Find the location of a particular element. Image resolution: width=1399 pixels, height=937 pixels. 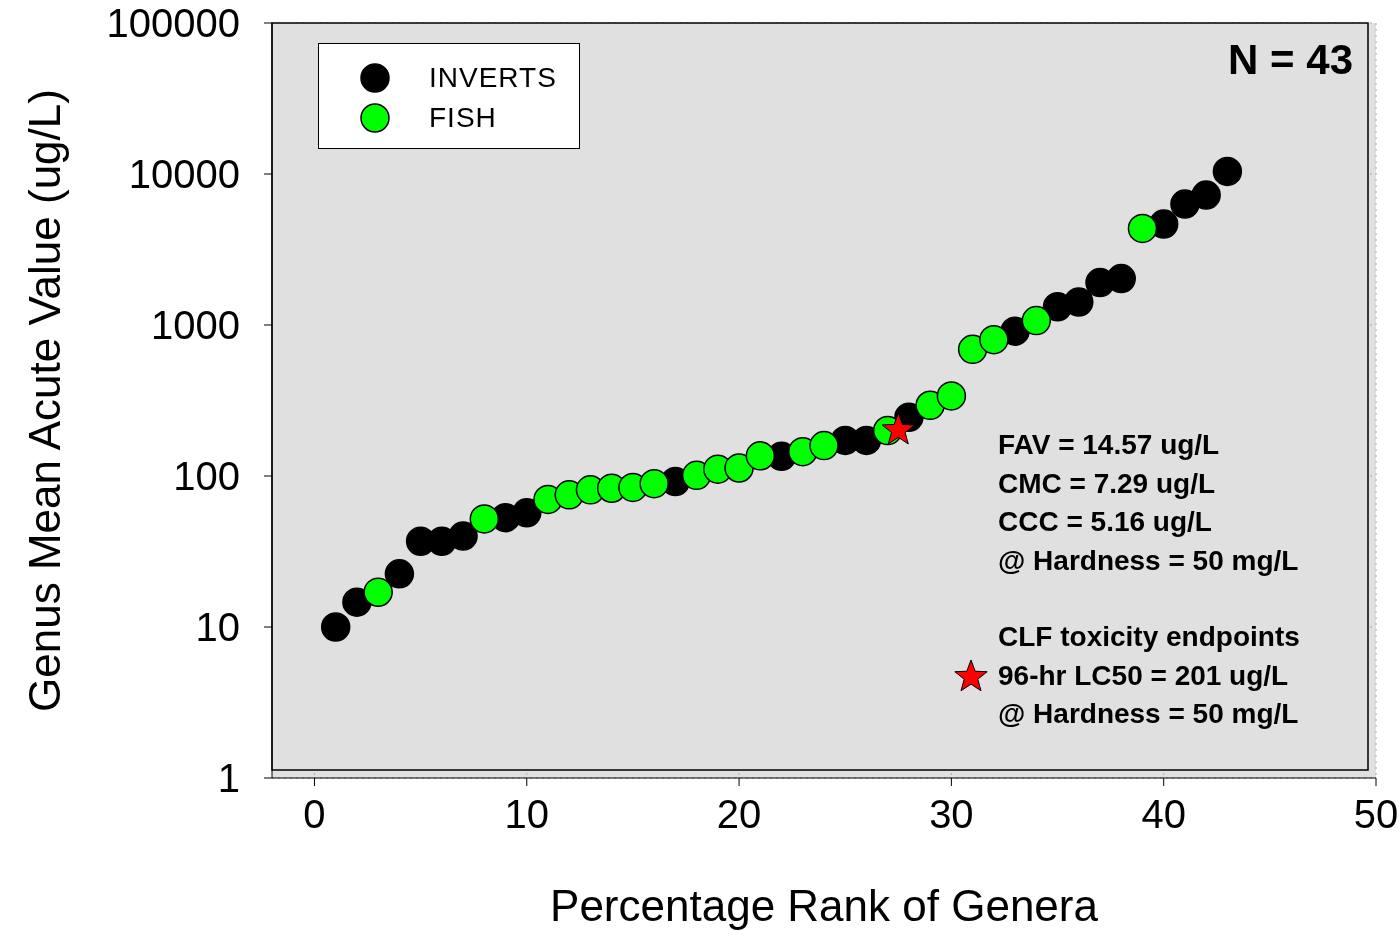

y-tick-label: 1000 is located at coordinates (195, 325).